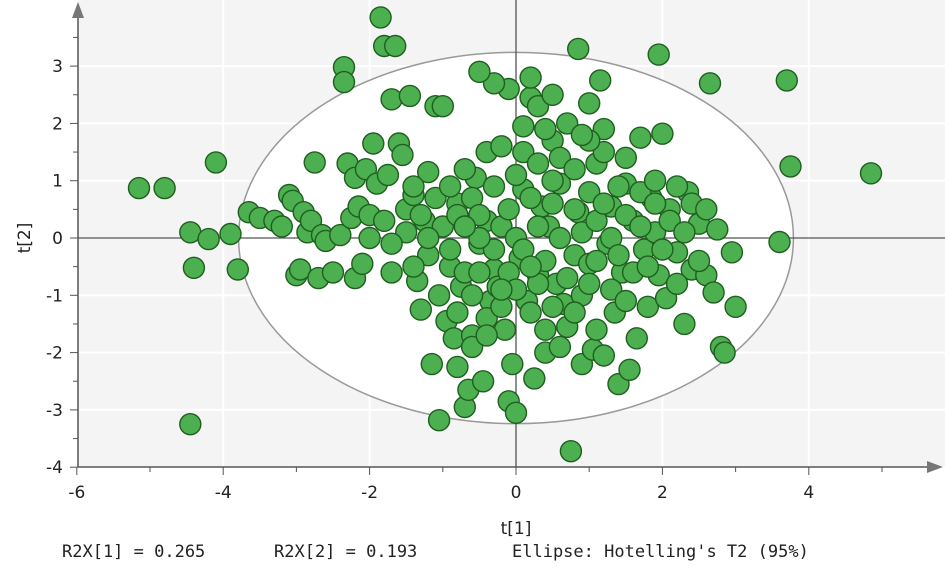 The width and height of the screenshot is (945, 576). Describe the element at coordinates (54, 411) in the screenshot. I see `y-tick-label: -3` at that location.